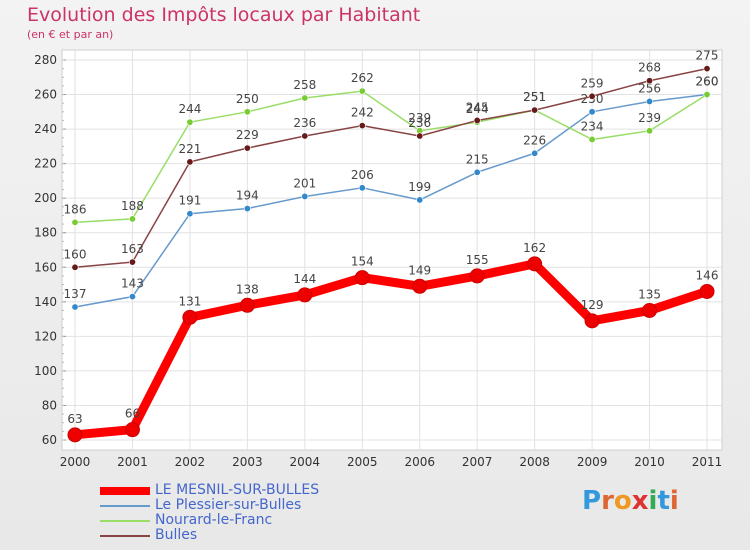  What do you see at coordinates (419, 123) in the screenshot?
I see `data-label: 236` at bounding box center [419, 123].